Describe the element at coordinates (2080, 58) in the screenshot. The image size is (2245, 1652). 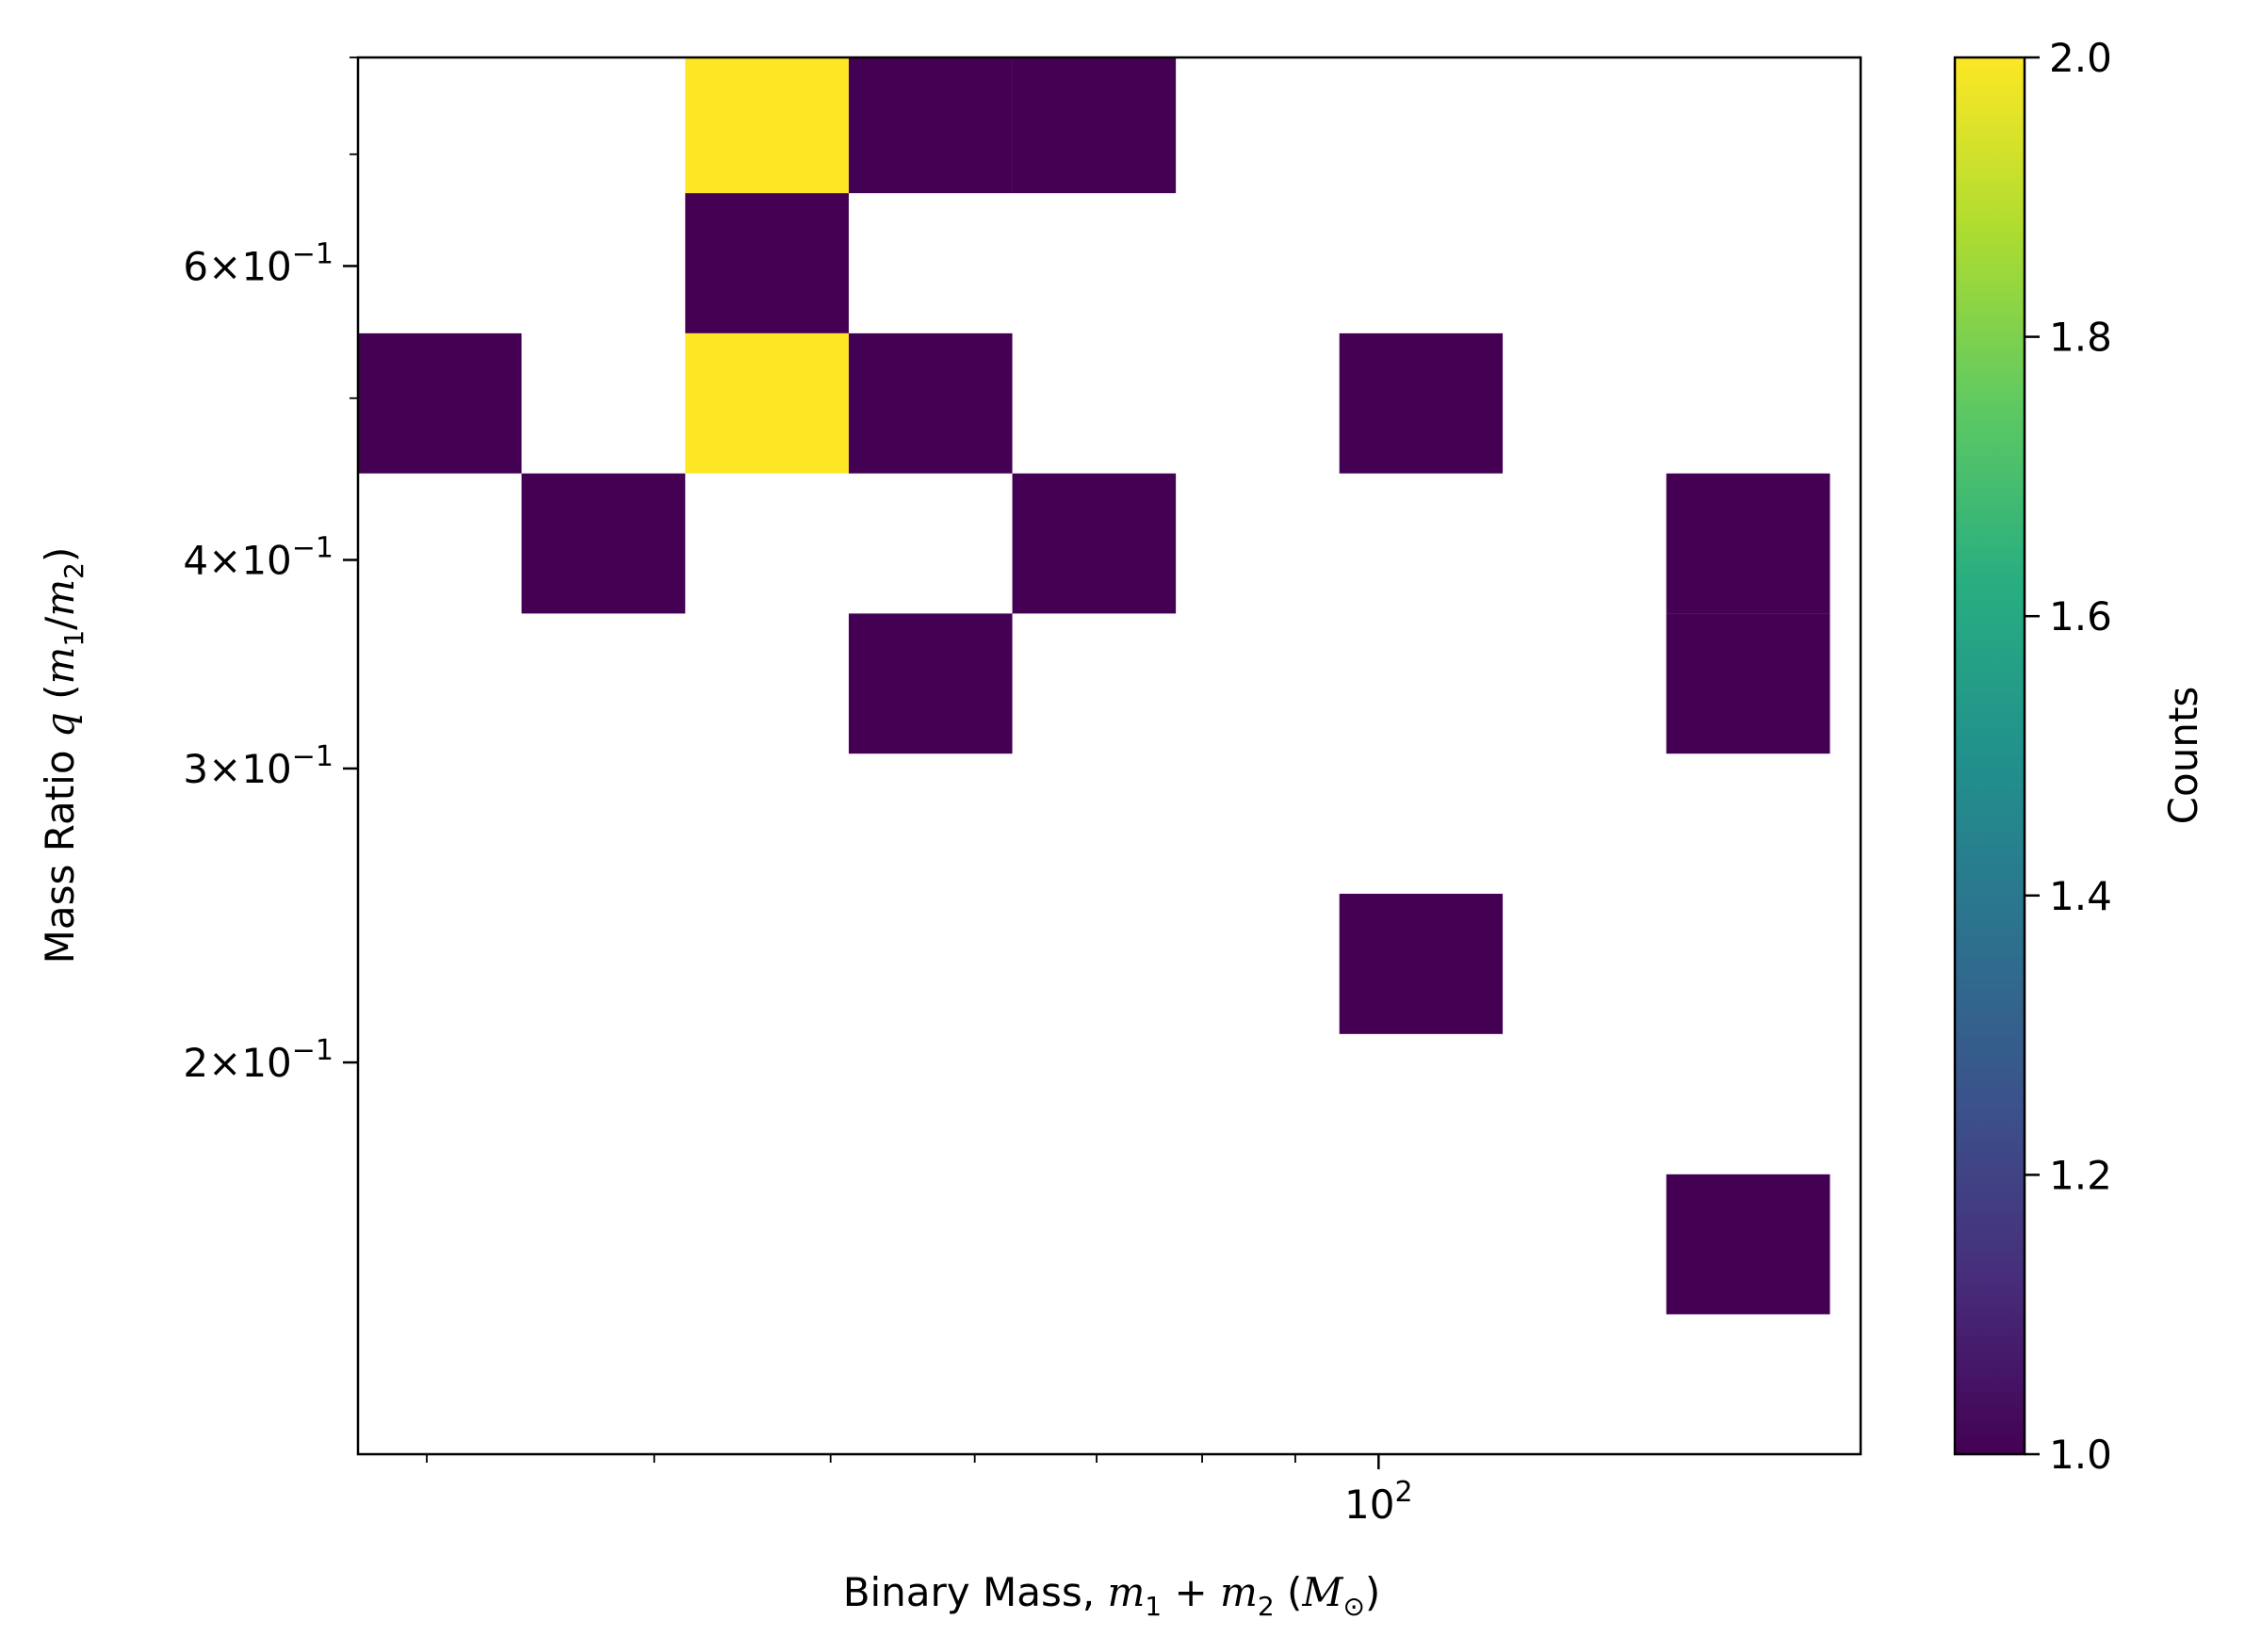
I see `colorbar-tick-label: 2.0` at that location.